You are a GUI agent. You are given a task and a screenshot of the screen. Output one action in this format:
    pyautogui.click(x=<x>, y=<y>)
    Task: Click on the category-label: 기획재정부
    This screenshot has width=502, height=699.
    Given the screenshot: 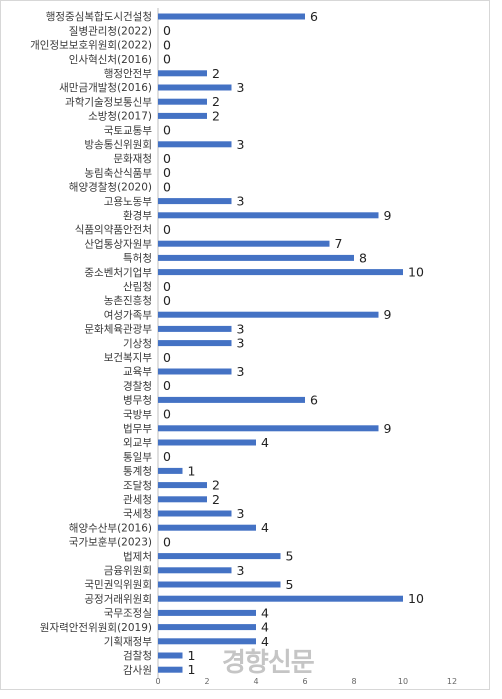 What is the action you would take?
    pyautogui.click(x=128, y=642)
    